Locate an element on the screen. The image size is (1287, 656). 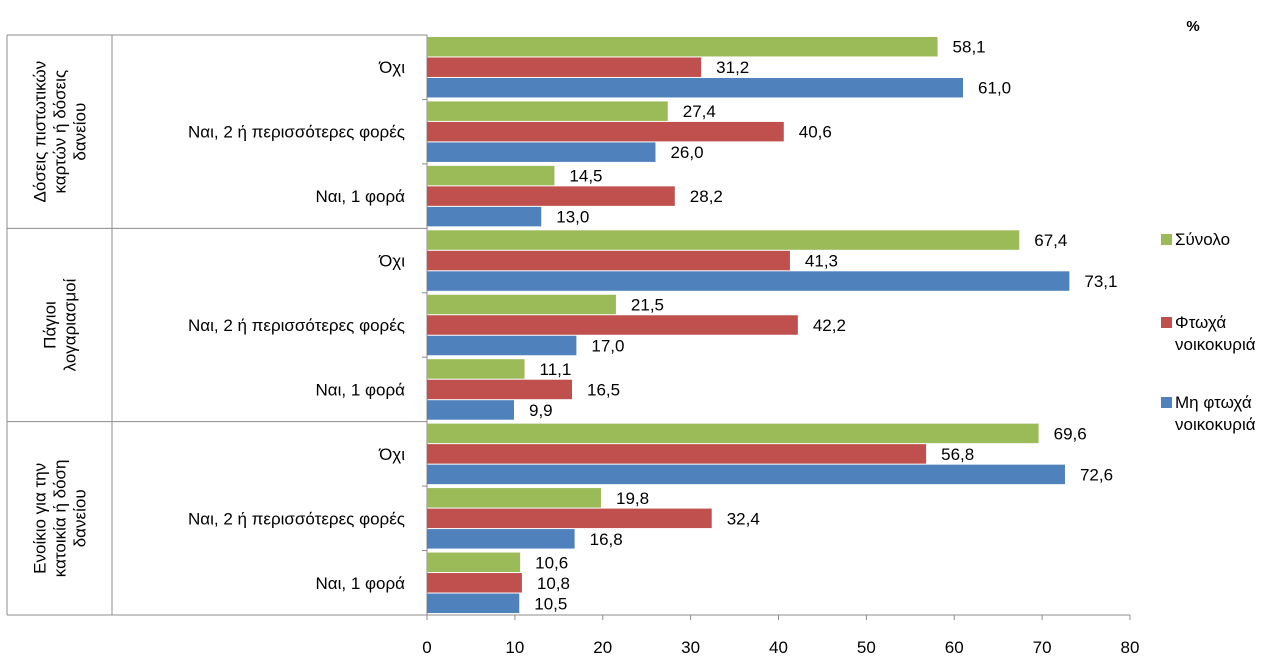
data-label: 58,1 is located at coordinates (969, 47).